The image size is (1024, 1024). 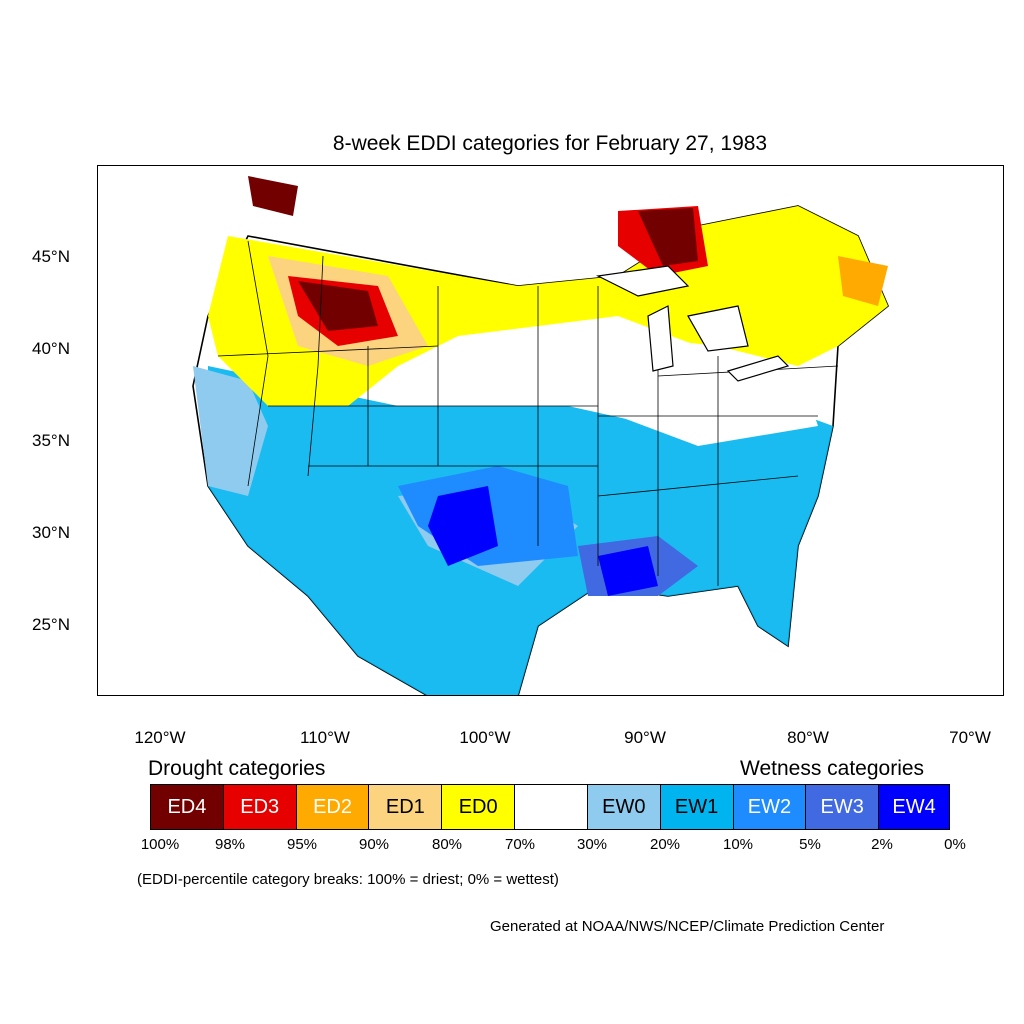 What do you see at coordinates (260, 807) in the screenshot?
I see `legend-box-ed3: ED3` at bounding box center [260, 807].